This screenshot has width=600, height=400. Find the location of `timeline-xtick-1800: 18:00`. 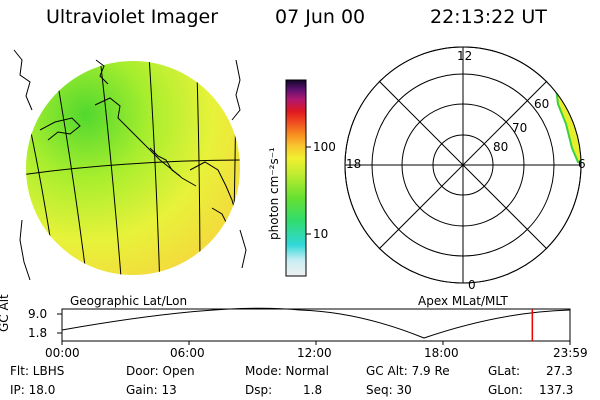

timeline-xtick-1800: 18:00 is located at coordinates (441, 353).